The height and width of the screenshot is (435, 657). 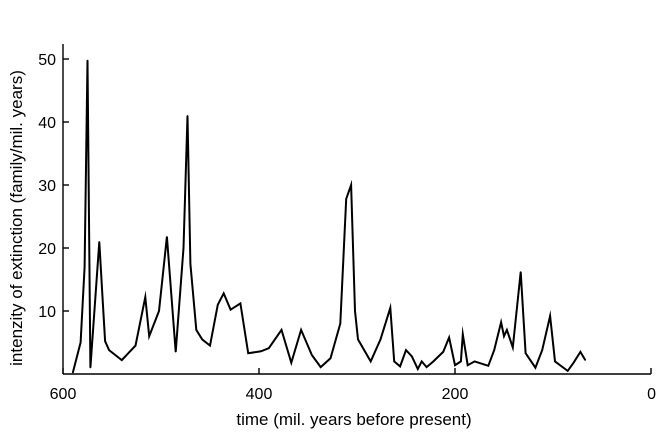 What do you see at coordinates (455, 394) in the screenshot?
I see `x-tick-label-200: 200` at bounding box center [455, 394].